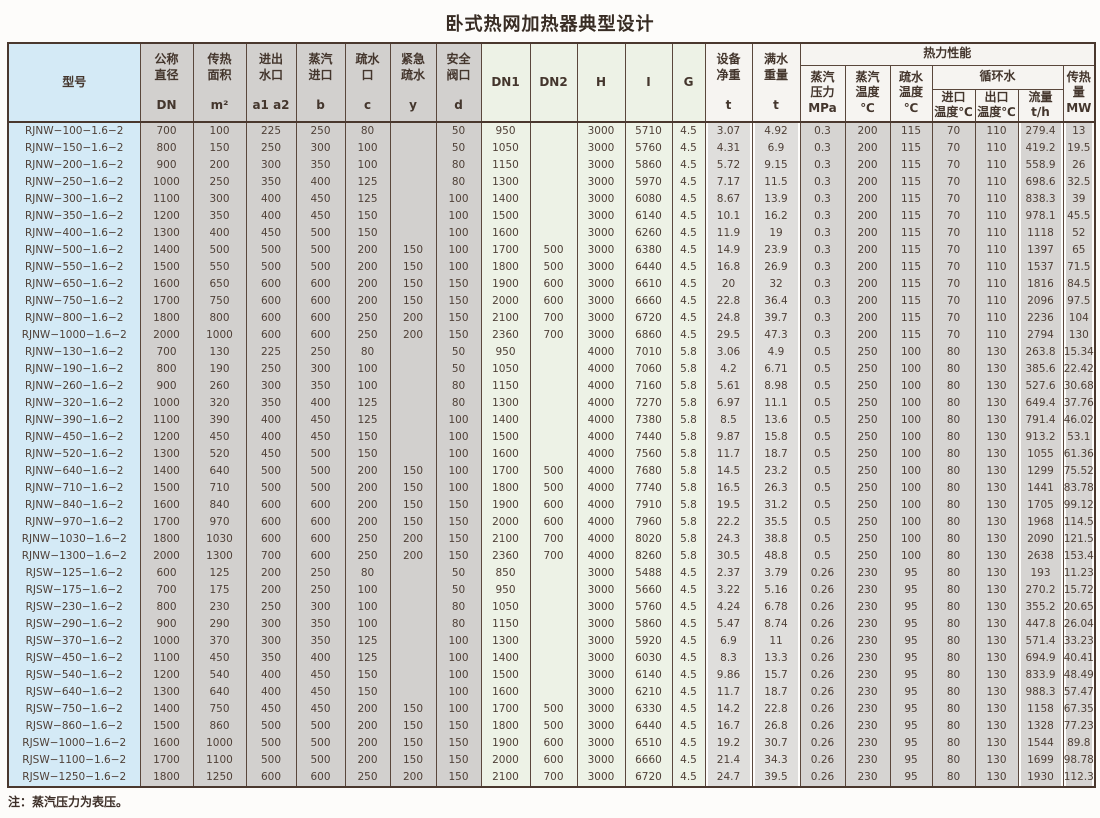  Describe the element at coordinates (74, 216) in the screenshot. I see `model-cell: RJNW−350−1.6−2` at that location.